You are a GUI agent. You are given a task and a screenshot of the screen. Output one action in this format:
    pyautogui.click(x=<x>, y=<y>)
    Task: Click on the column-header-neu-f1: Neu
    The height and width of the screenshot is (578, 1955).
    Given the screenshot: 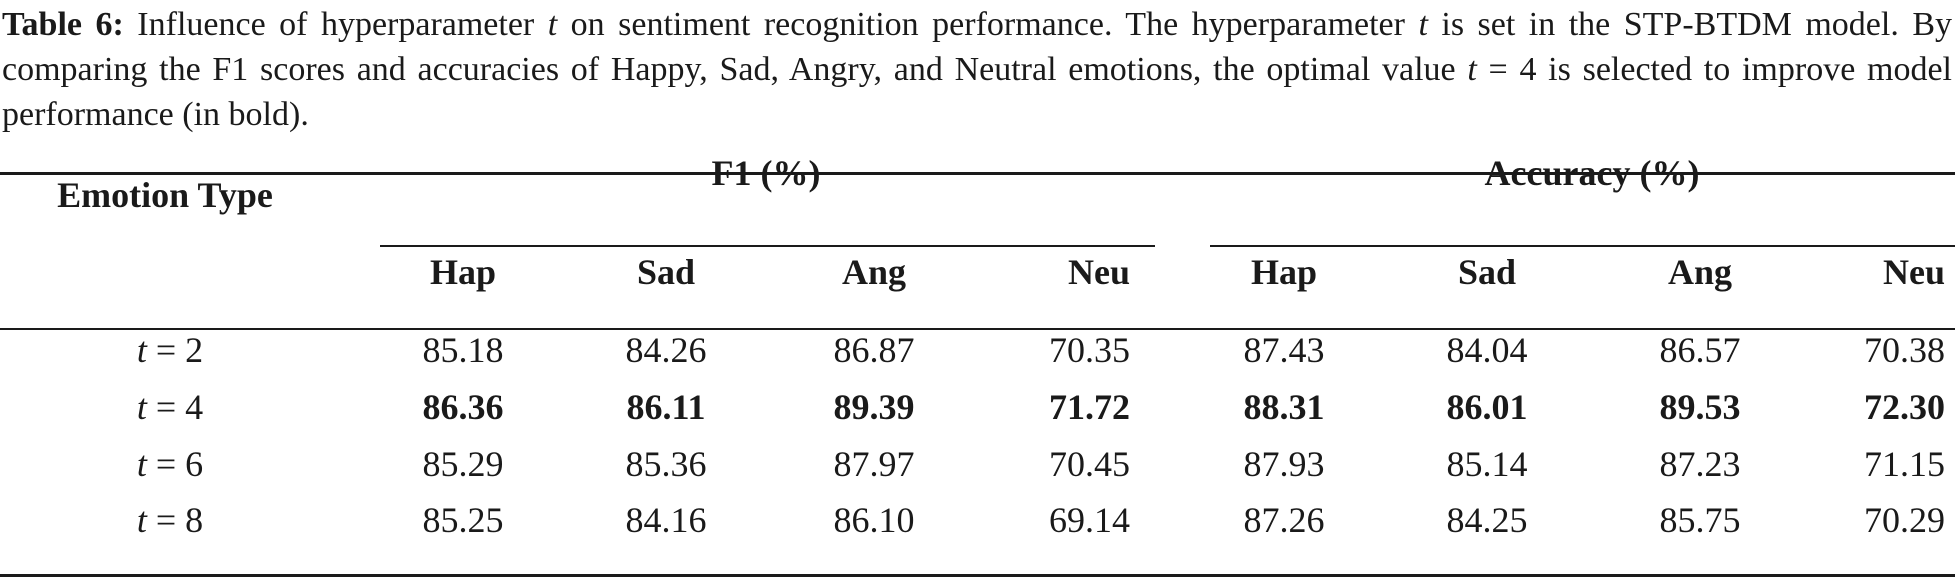 What is the action you would take?
    pyautogui.click(x=1099, y=272)
    